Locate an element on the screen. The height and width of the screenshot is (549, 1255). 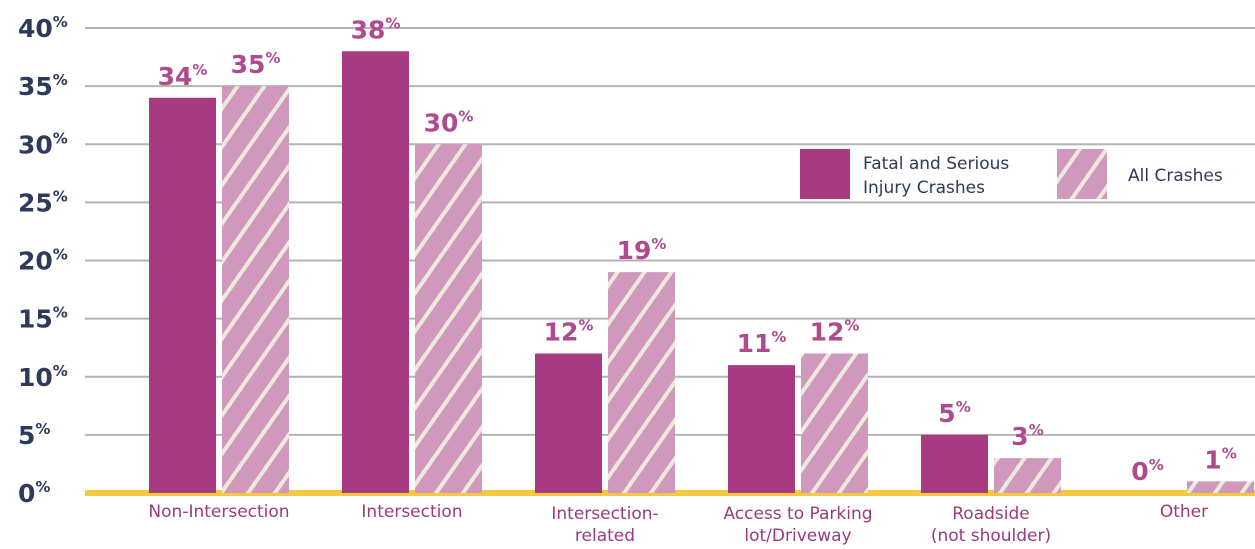
y-tick-label: 35% is located at coordinates (43, 86).